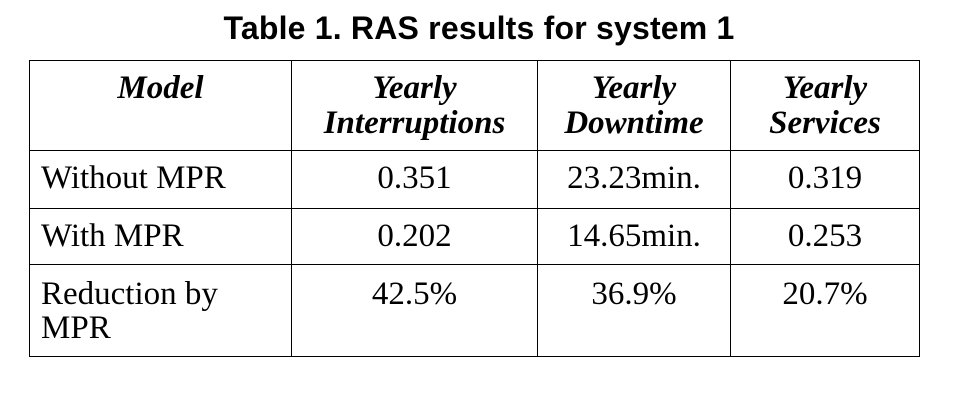 This screenshot has height=404, width=958. What do you see at coordinates (129, 294) in the screenshot?
I see `cell-model-line1: Reduction by` at bounding box center [129, 294].